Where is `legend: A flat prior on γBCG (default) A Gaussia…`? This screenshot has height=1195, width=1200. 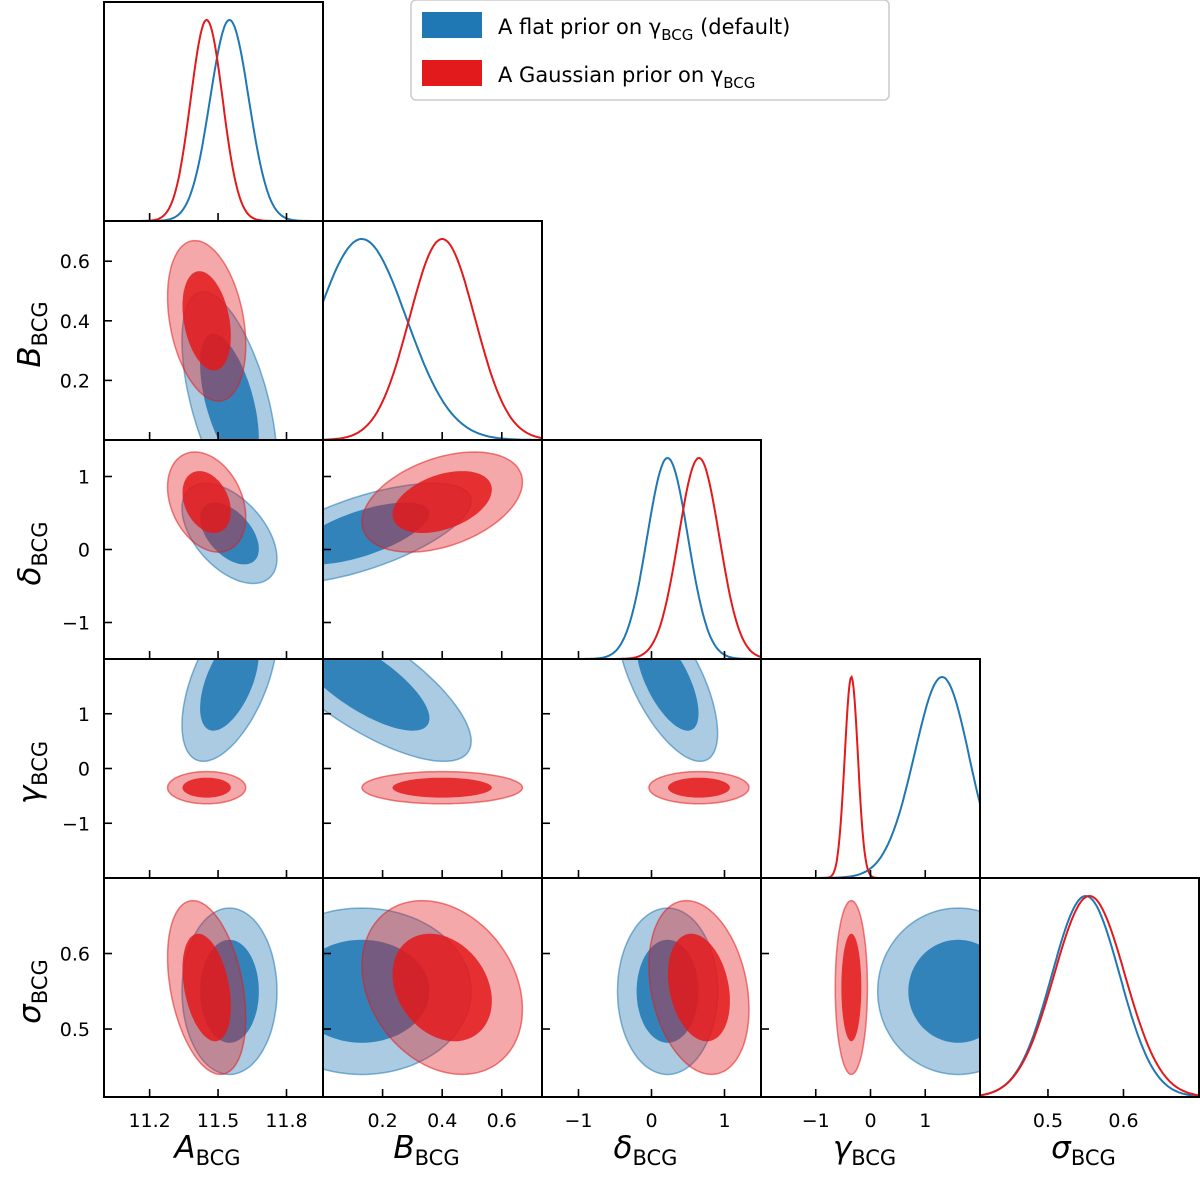
legend: A flat prior on γBCG (default) A Gaussia… is located at coordinates (650, 50).